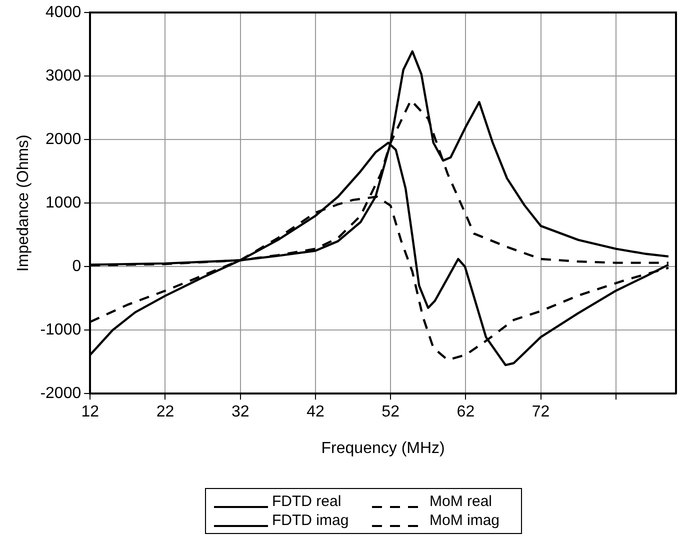  I want to click on x-tick-label: 72, so click(541, 412).